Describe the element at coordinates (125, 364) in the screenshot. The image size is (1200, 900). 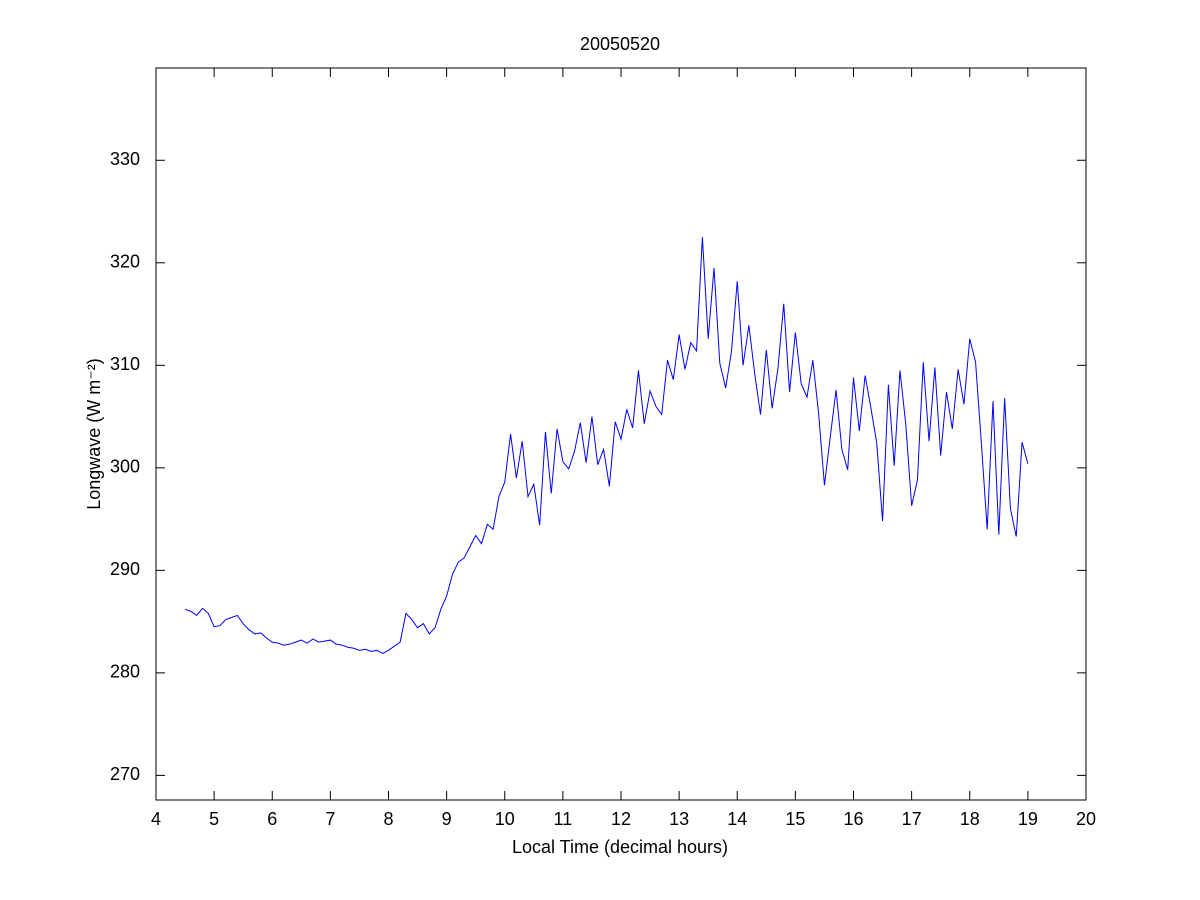
I see `y-tick-label: 310` at that location.